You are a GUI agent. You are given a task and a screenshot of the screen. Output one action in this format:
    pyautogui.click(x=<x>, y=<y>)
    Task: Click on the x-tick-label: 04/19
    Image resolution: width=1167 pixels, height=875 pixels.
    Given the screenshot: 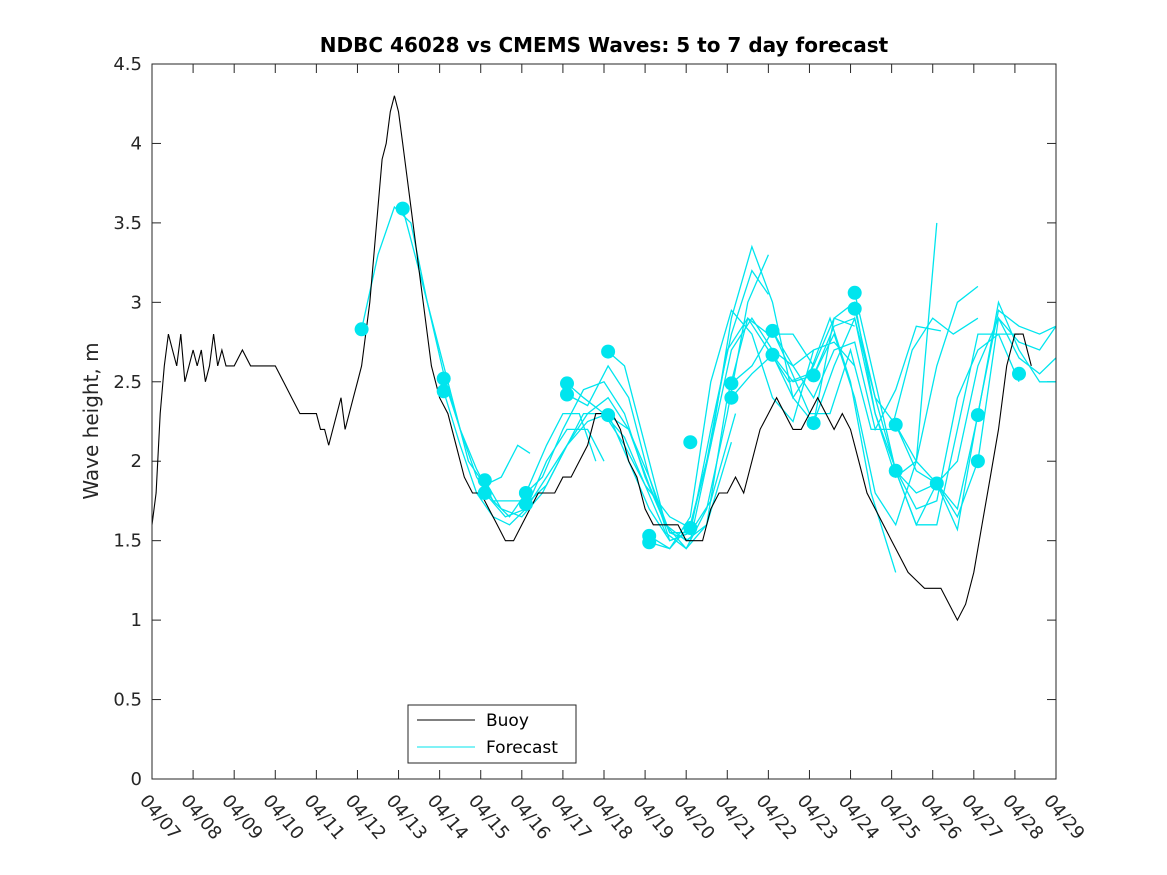 What is the action you would take?
    pyautogui.click(x=652, y=817)
    